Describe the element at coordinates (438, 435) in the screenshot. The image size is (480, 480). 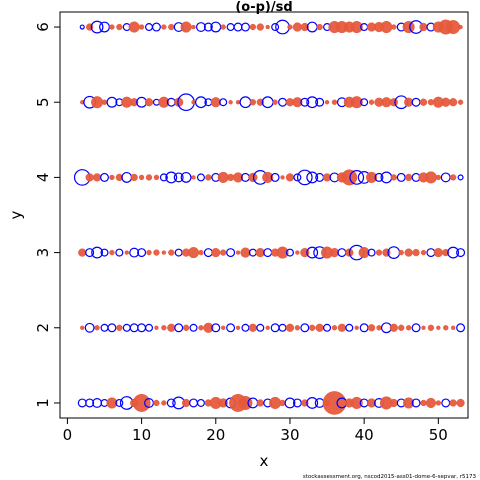
I see `x-tick-label: 50` at that location.